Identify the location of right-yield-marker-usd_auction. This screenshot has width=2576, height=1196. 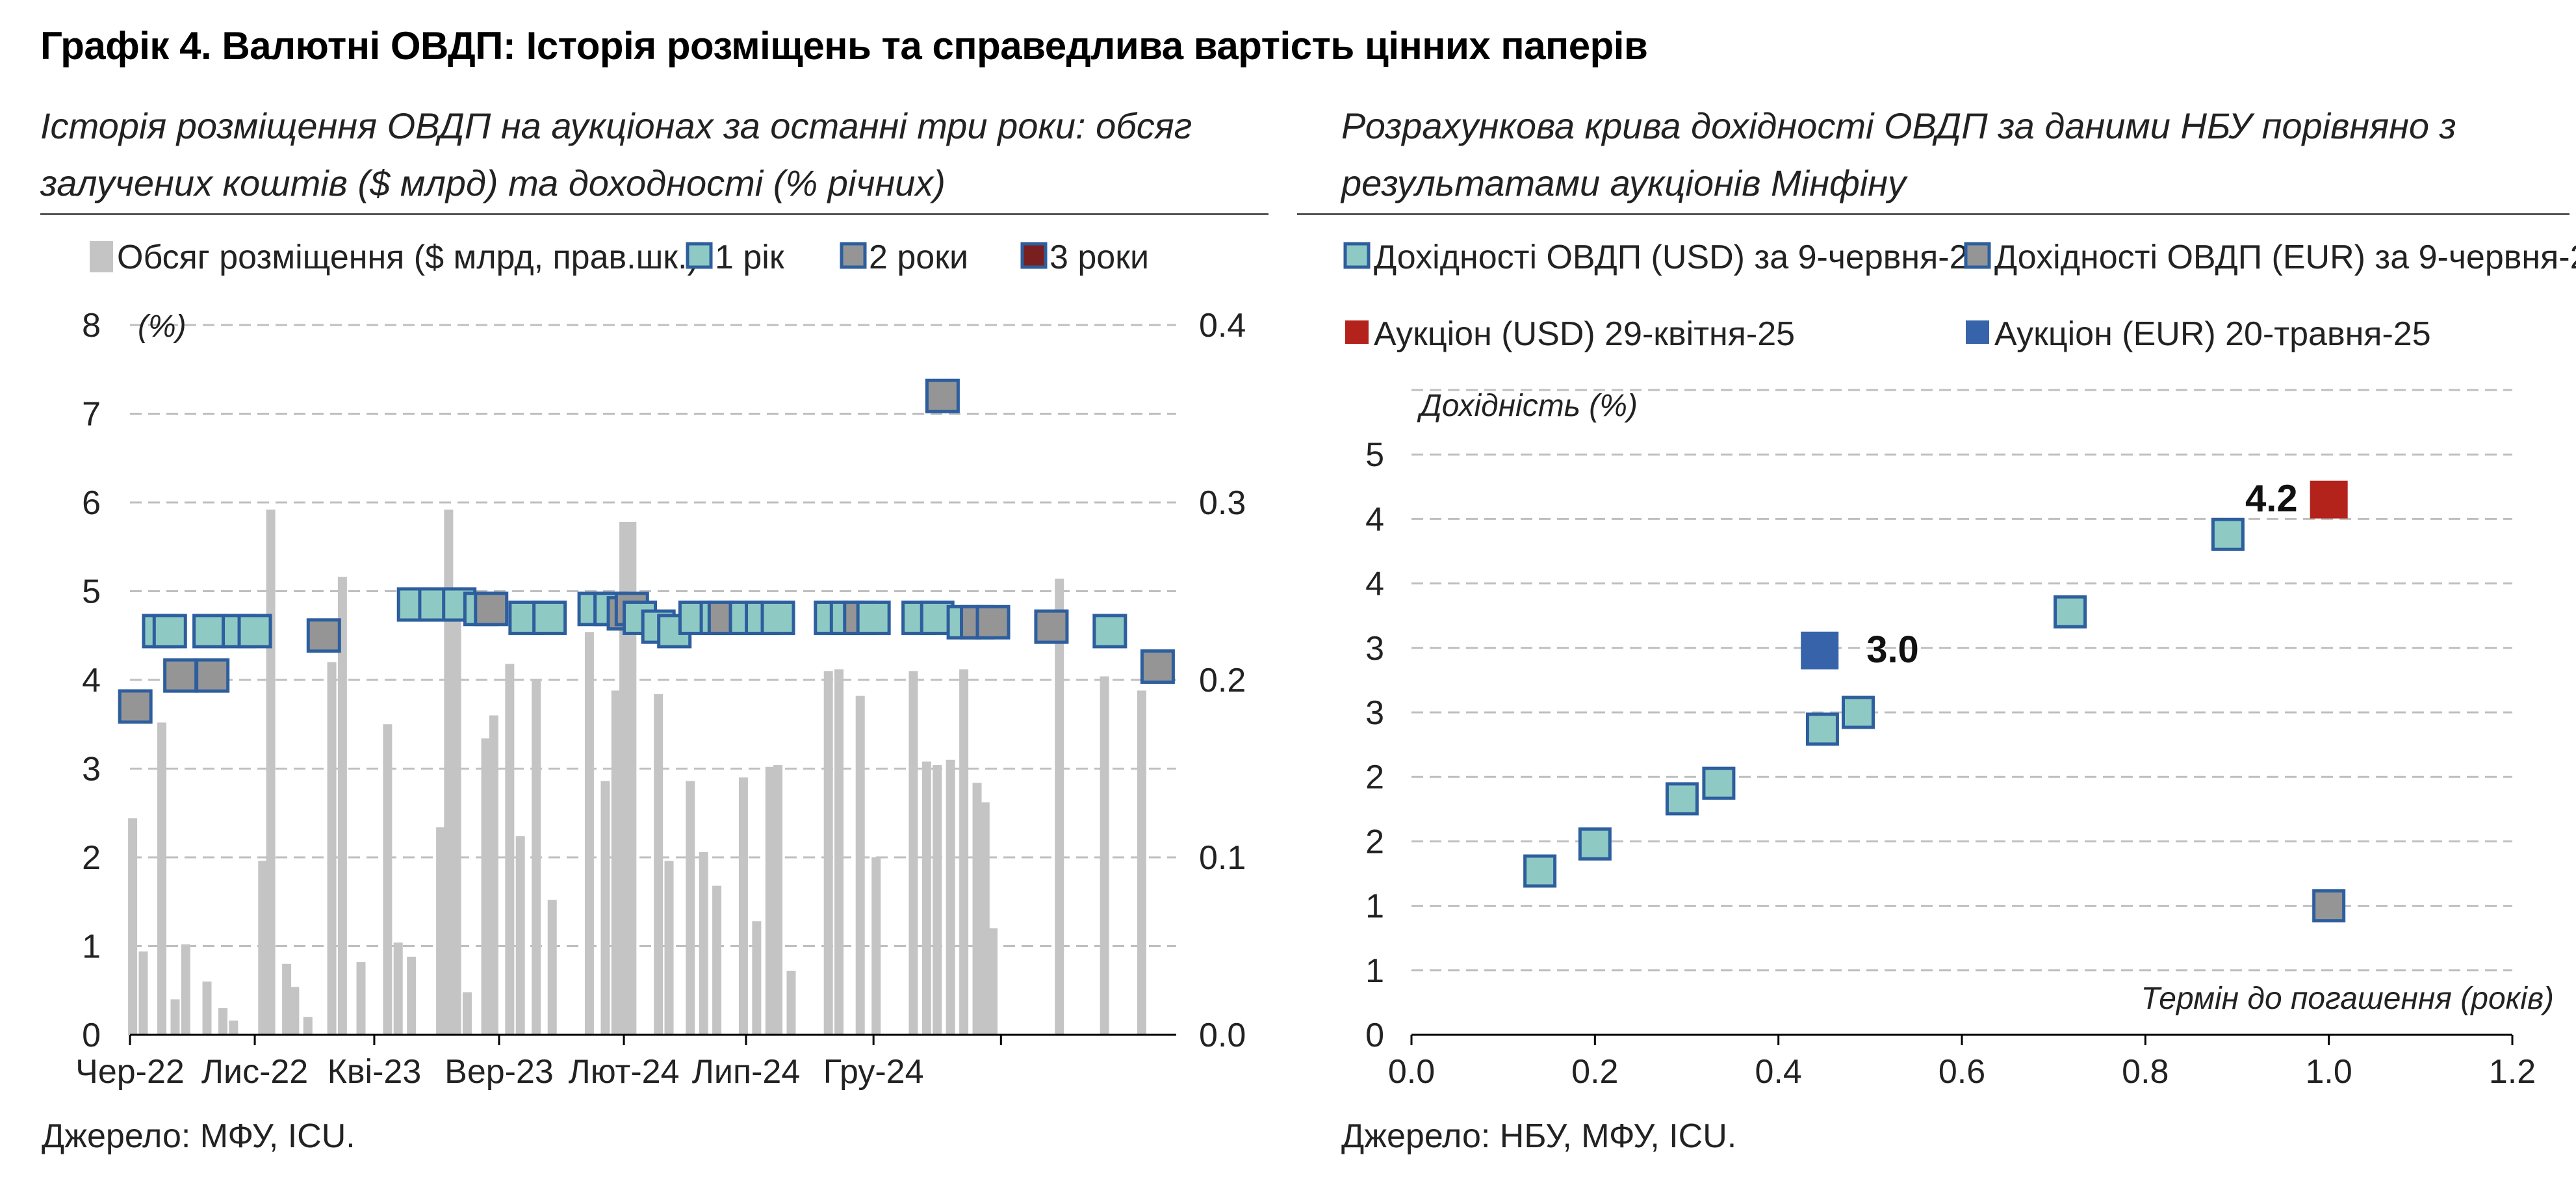
(2329, 499).